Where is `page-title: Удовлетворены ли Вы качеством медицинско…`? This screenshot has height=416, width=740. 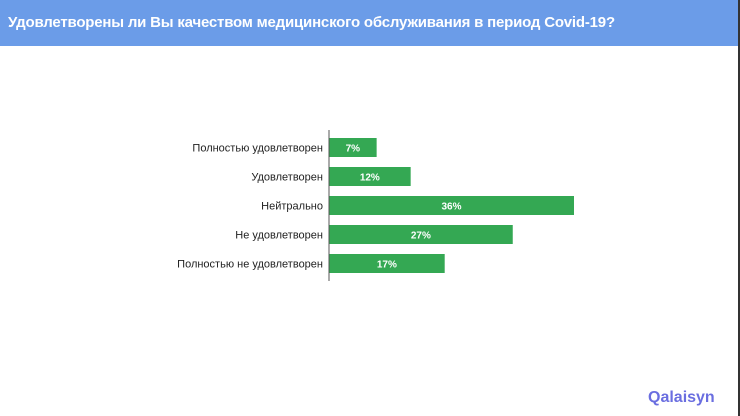
page-title: Удовлетворены ли Вы качеством медицинско… is located at coordinates (311, 22).